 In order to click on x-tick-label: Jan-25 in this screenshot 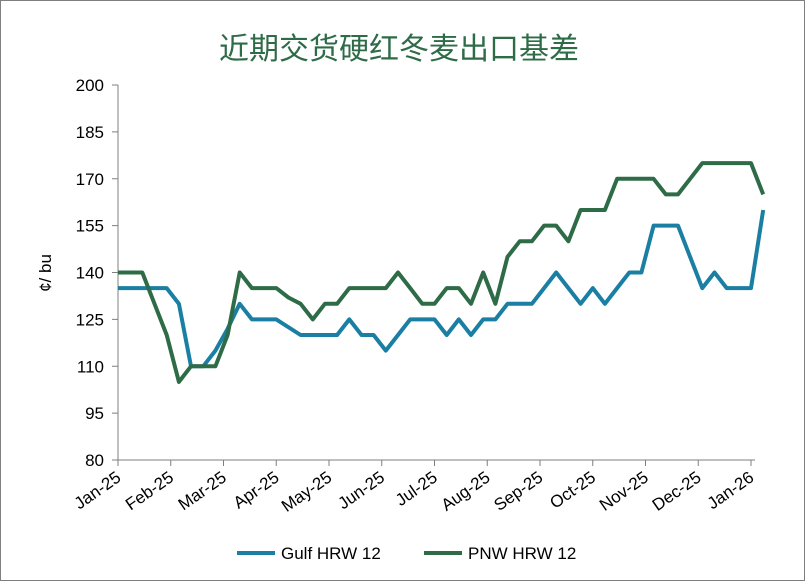, I will do `click(97, 490)`.